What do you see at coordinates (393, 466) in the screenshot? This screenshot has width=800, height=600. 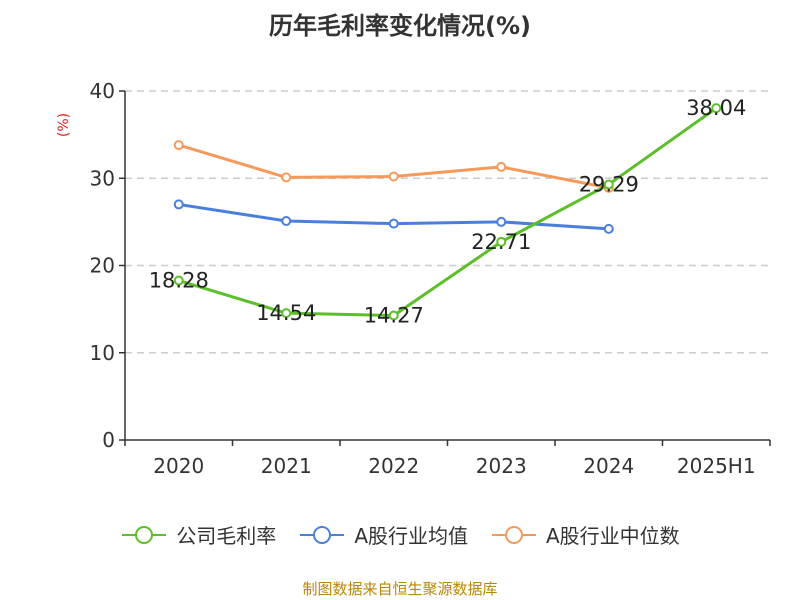 I see `x-tick-label: 2022` at bounding box center [393, 466].